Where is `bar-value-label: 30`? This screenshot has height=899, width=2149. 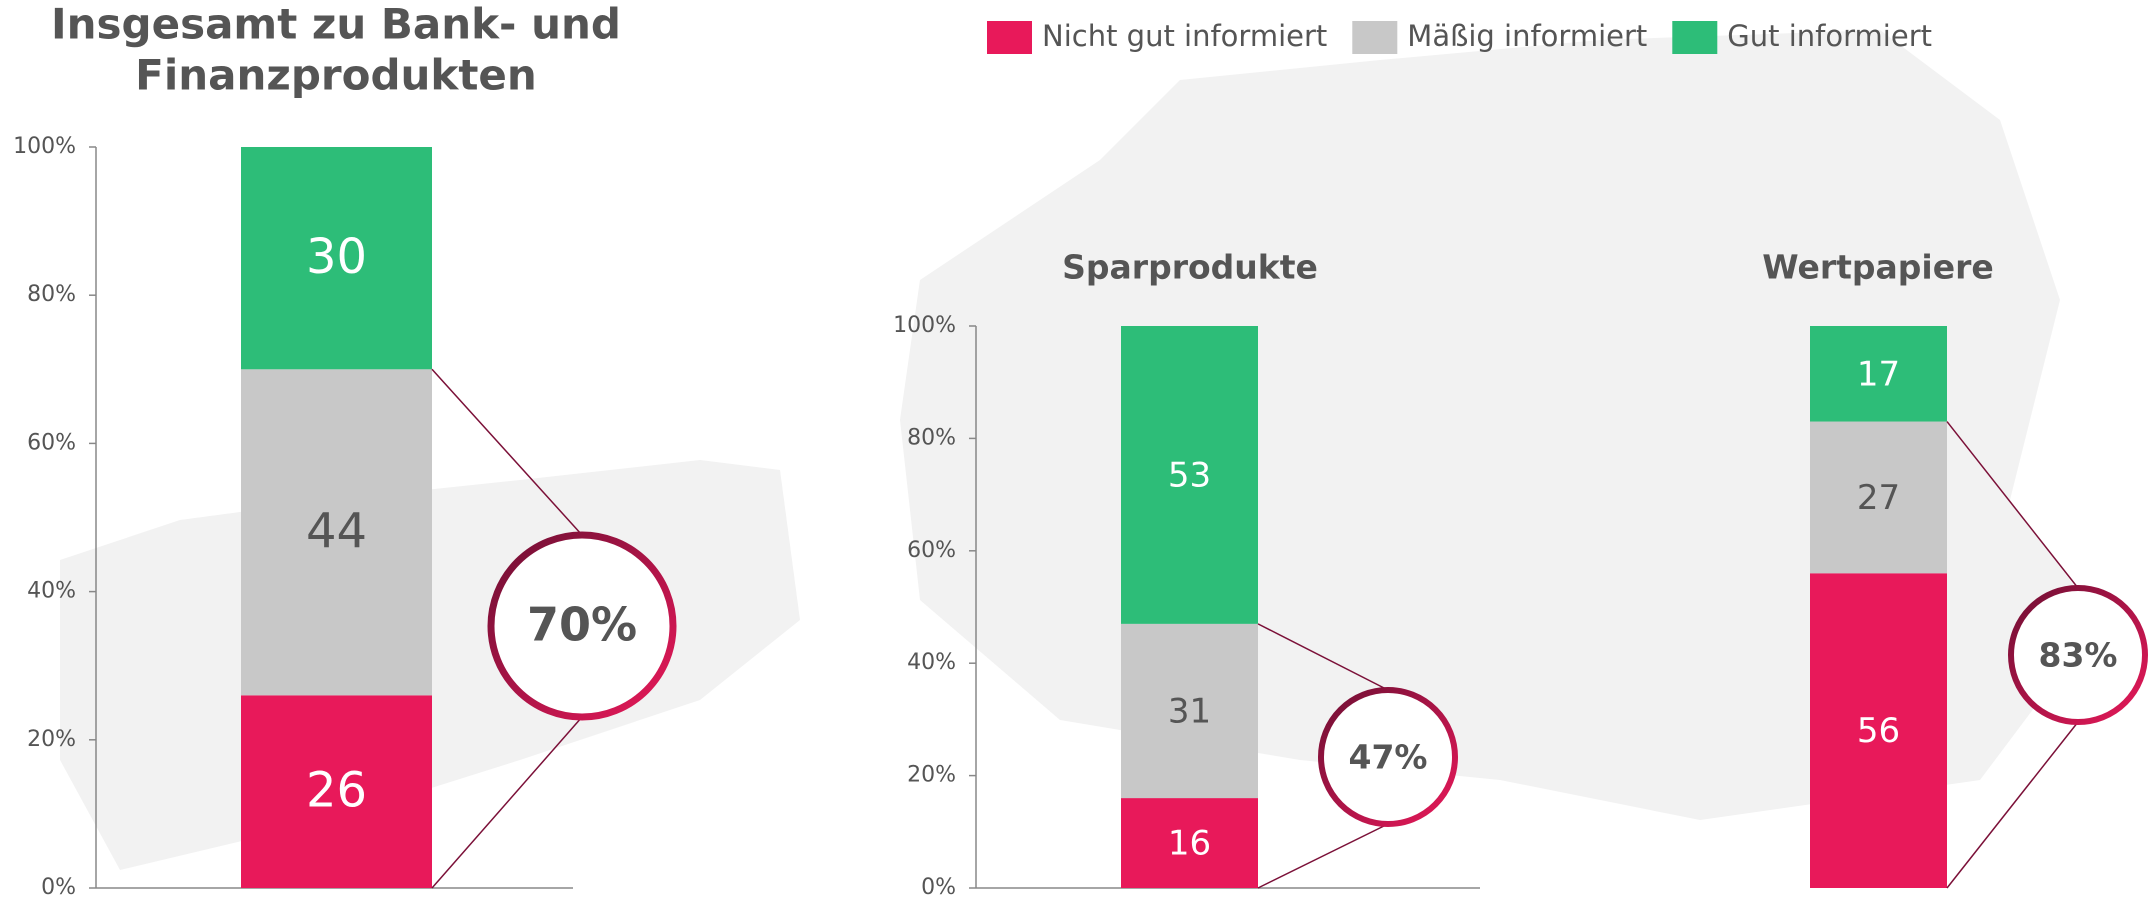 bar-value-label: 30 is located at coordinates (336, 257).